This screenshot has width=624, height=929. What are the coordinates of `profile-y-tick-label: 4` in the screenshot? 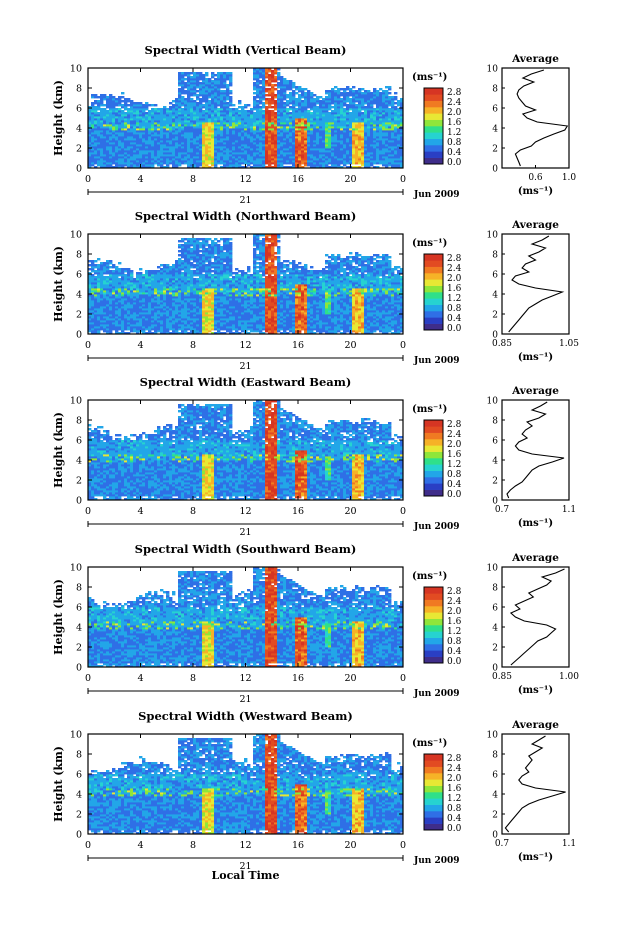 It's located at (495, 130).